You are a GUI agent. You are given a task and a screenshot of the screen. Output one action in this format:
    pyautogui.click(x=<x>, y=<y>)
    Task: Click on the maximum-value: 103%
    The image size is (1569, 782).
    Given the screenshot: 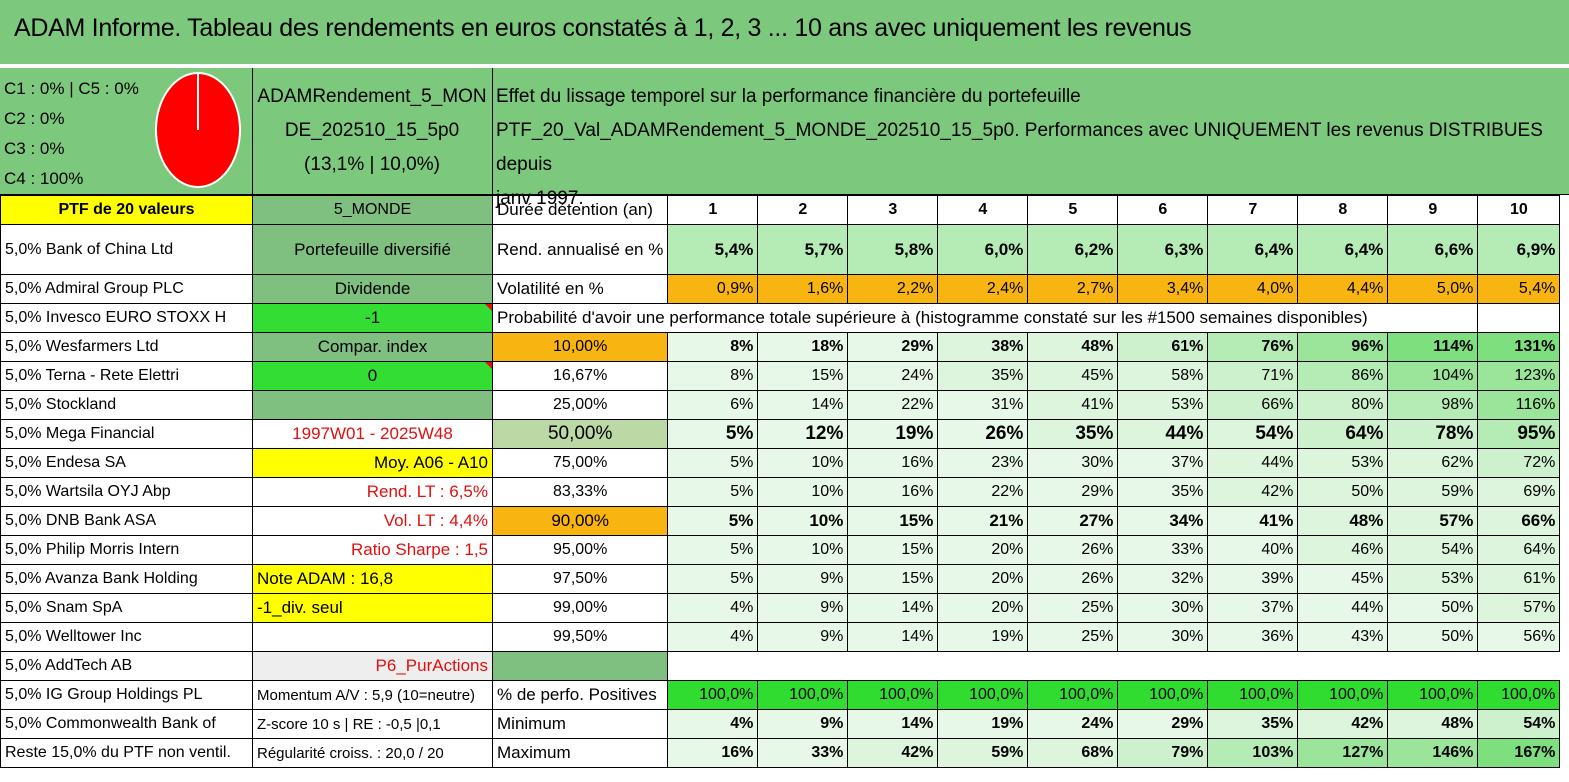 What is the action you would take?
    pyautogui.click(x=1253, y=753)
    